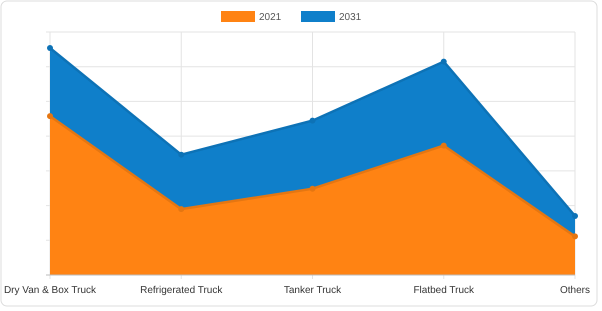 Image resolution: width=602 pixels, height=311 pixels. Describe the element at coordinates (575, 290) in the screenshot. I see `x-tick-label: Others` at that location.